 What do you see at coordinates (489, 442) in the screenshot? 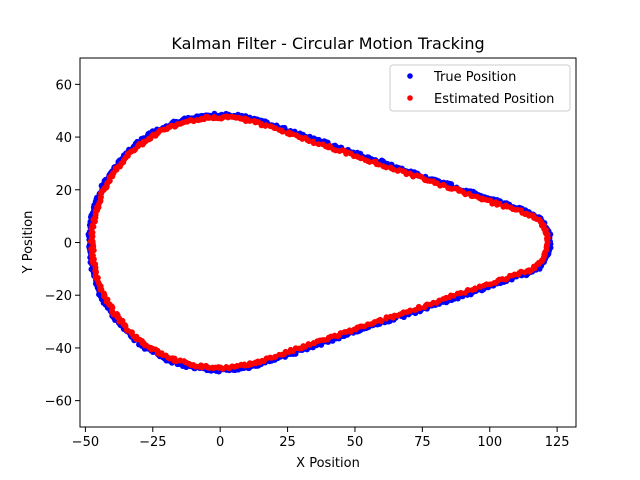
I see `x-tick-label: 100` at bounding box center [489, 442].